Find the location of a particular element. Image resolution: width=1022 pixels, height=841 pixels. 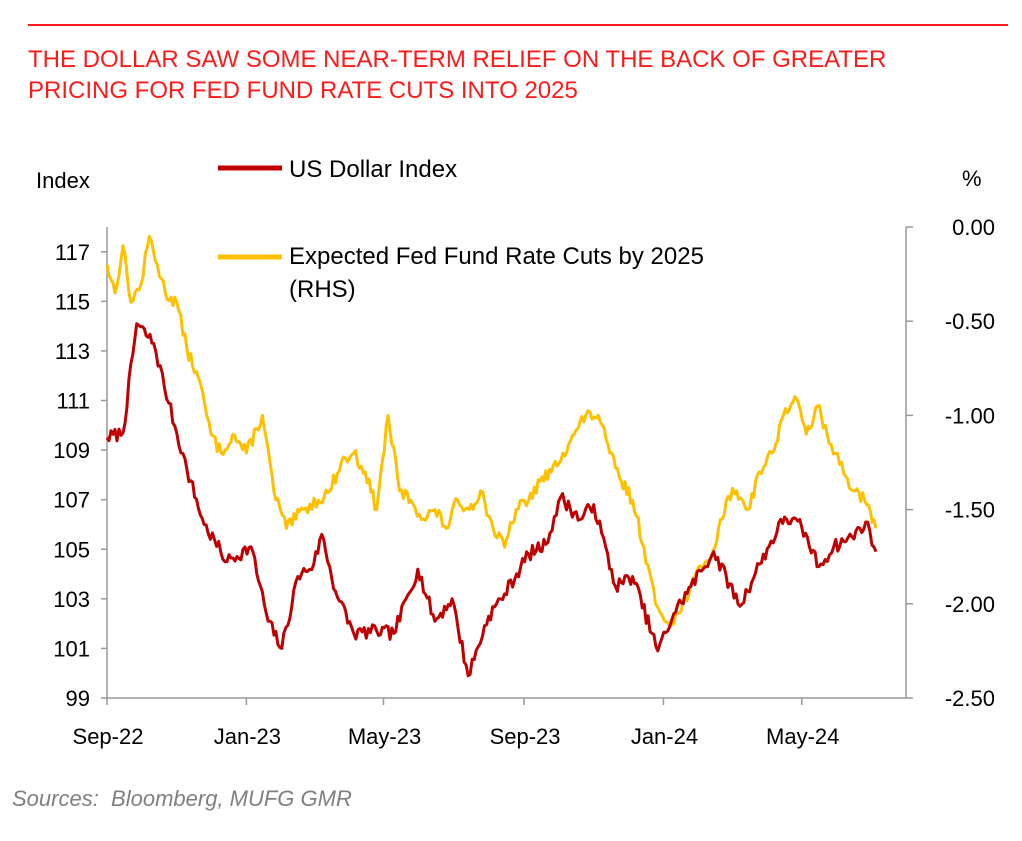

left-tick-label: 101 is located at coordinates (71, 648).